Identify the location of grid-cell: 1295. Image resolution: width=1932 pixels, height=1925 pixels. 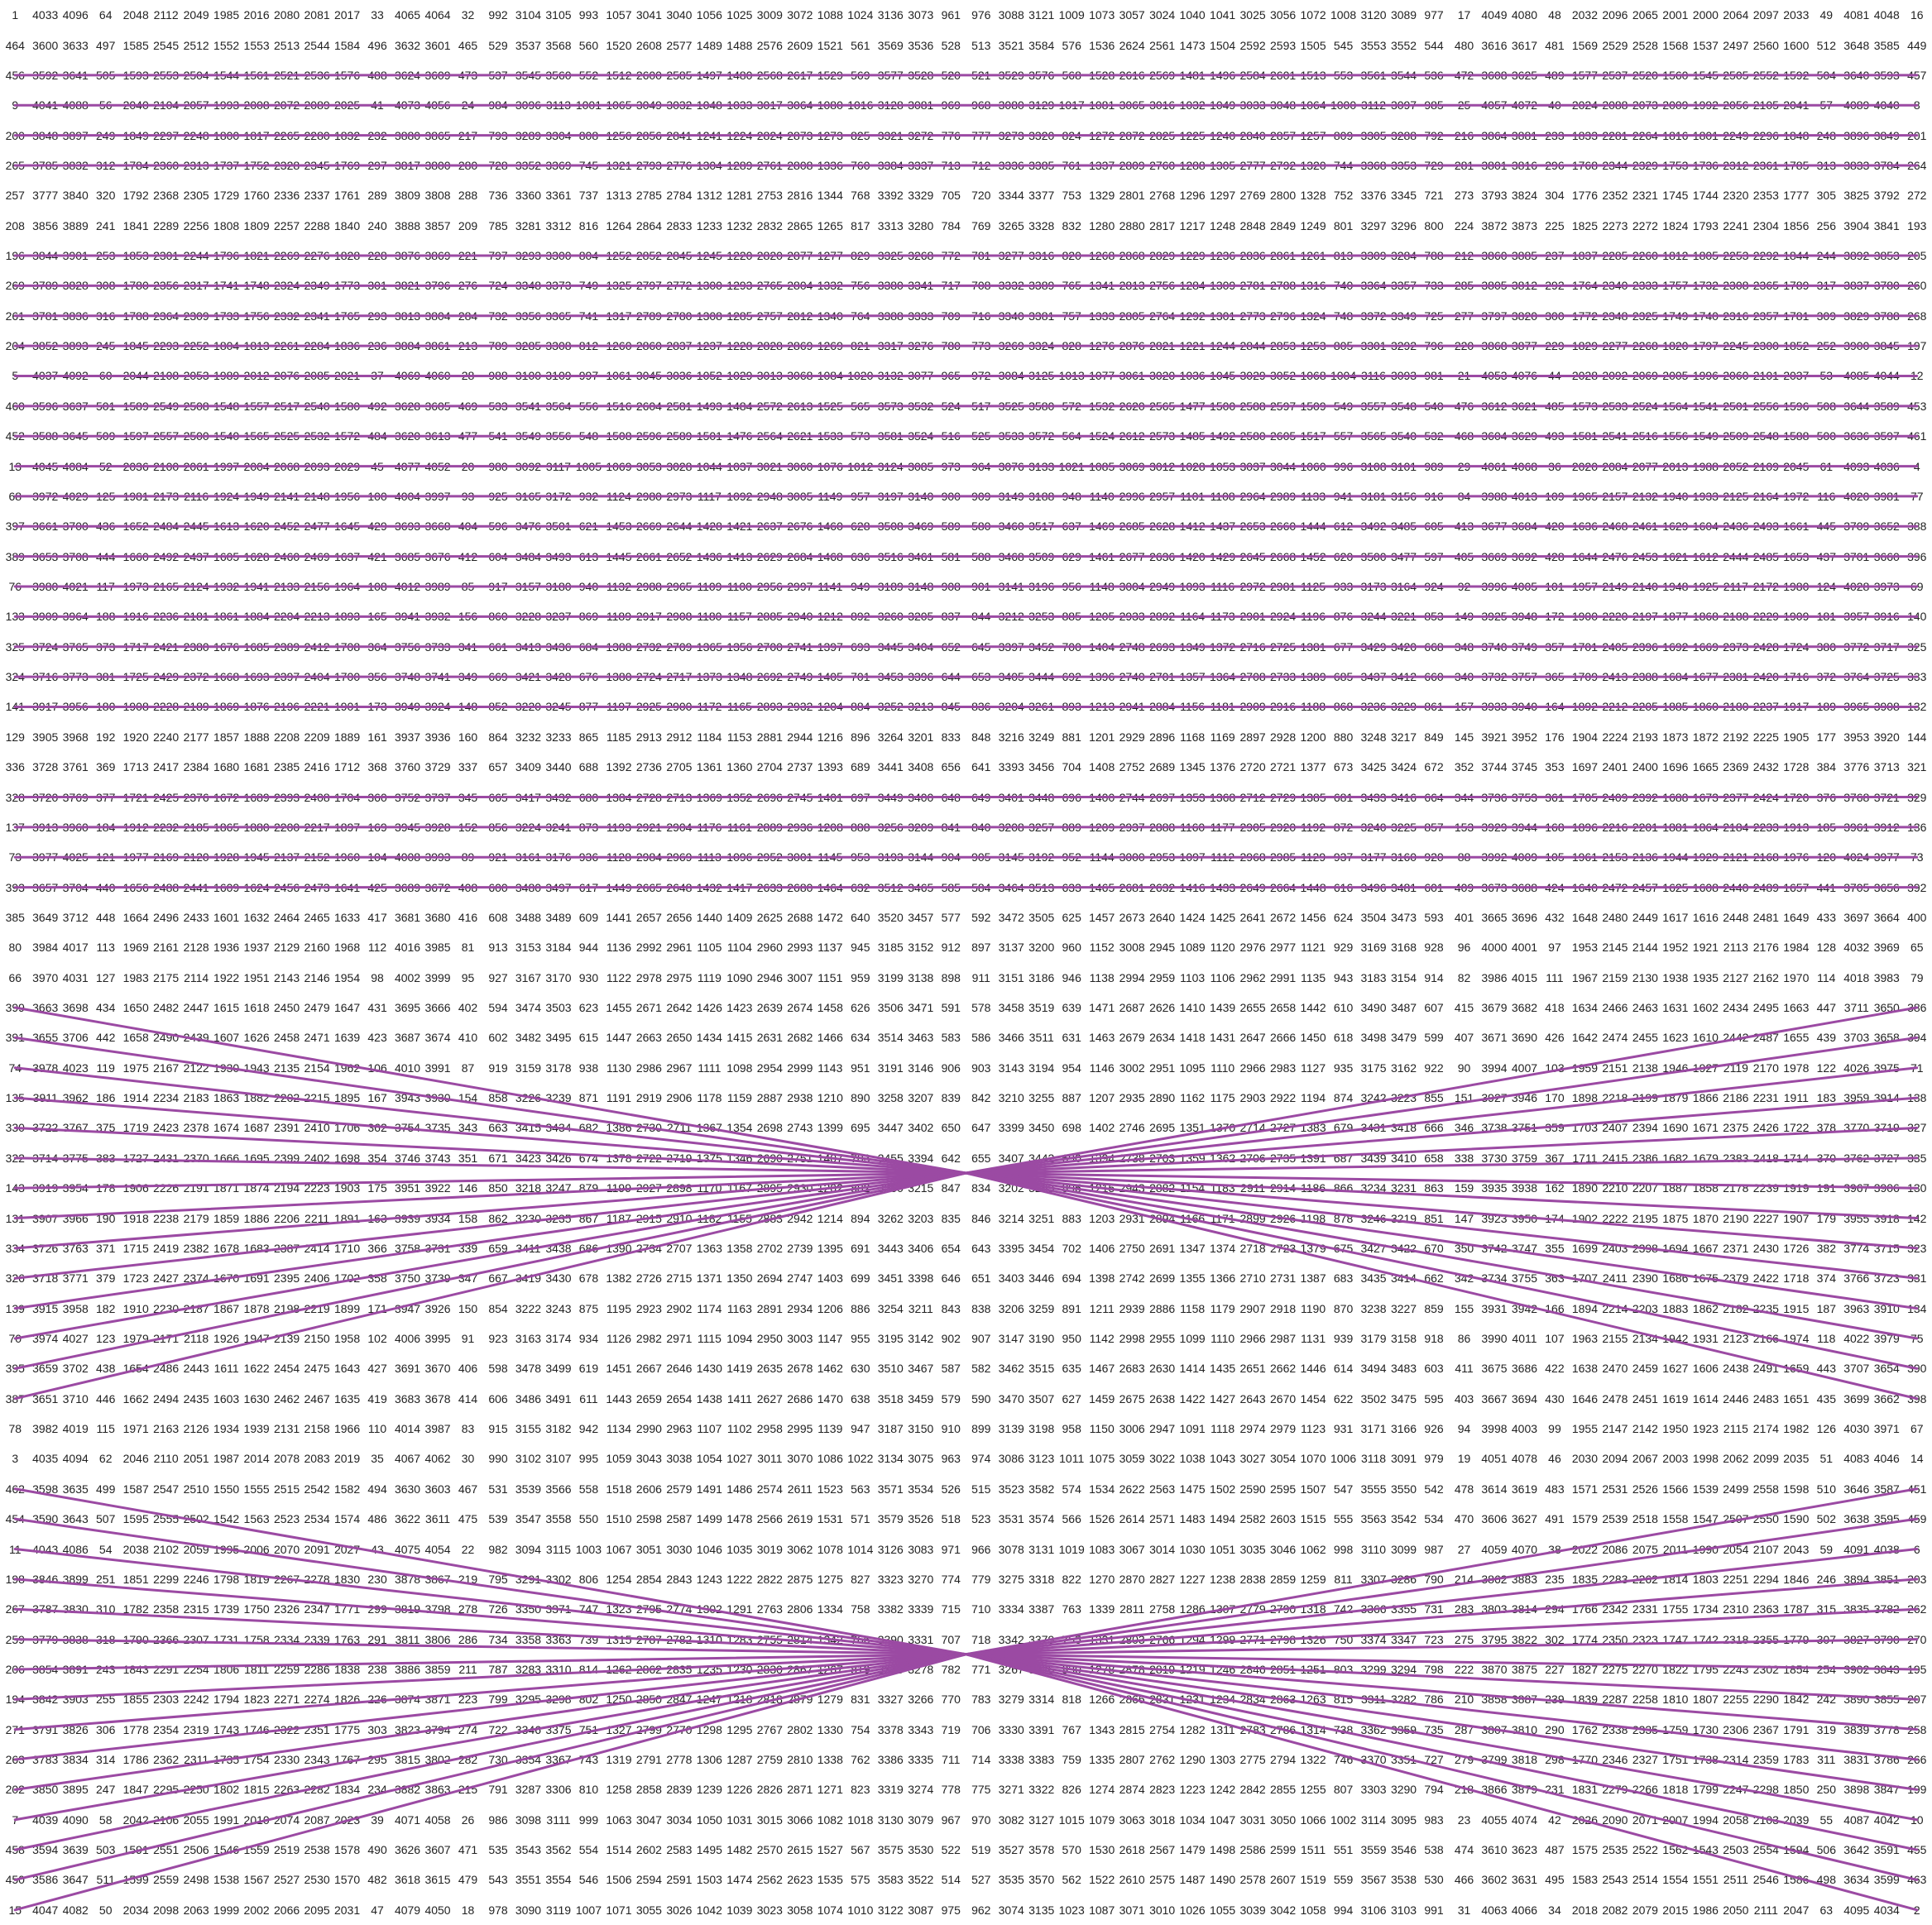
(739, 1729).